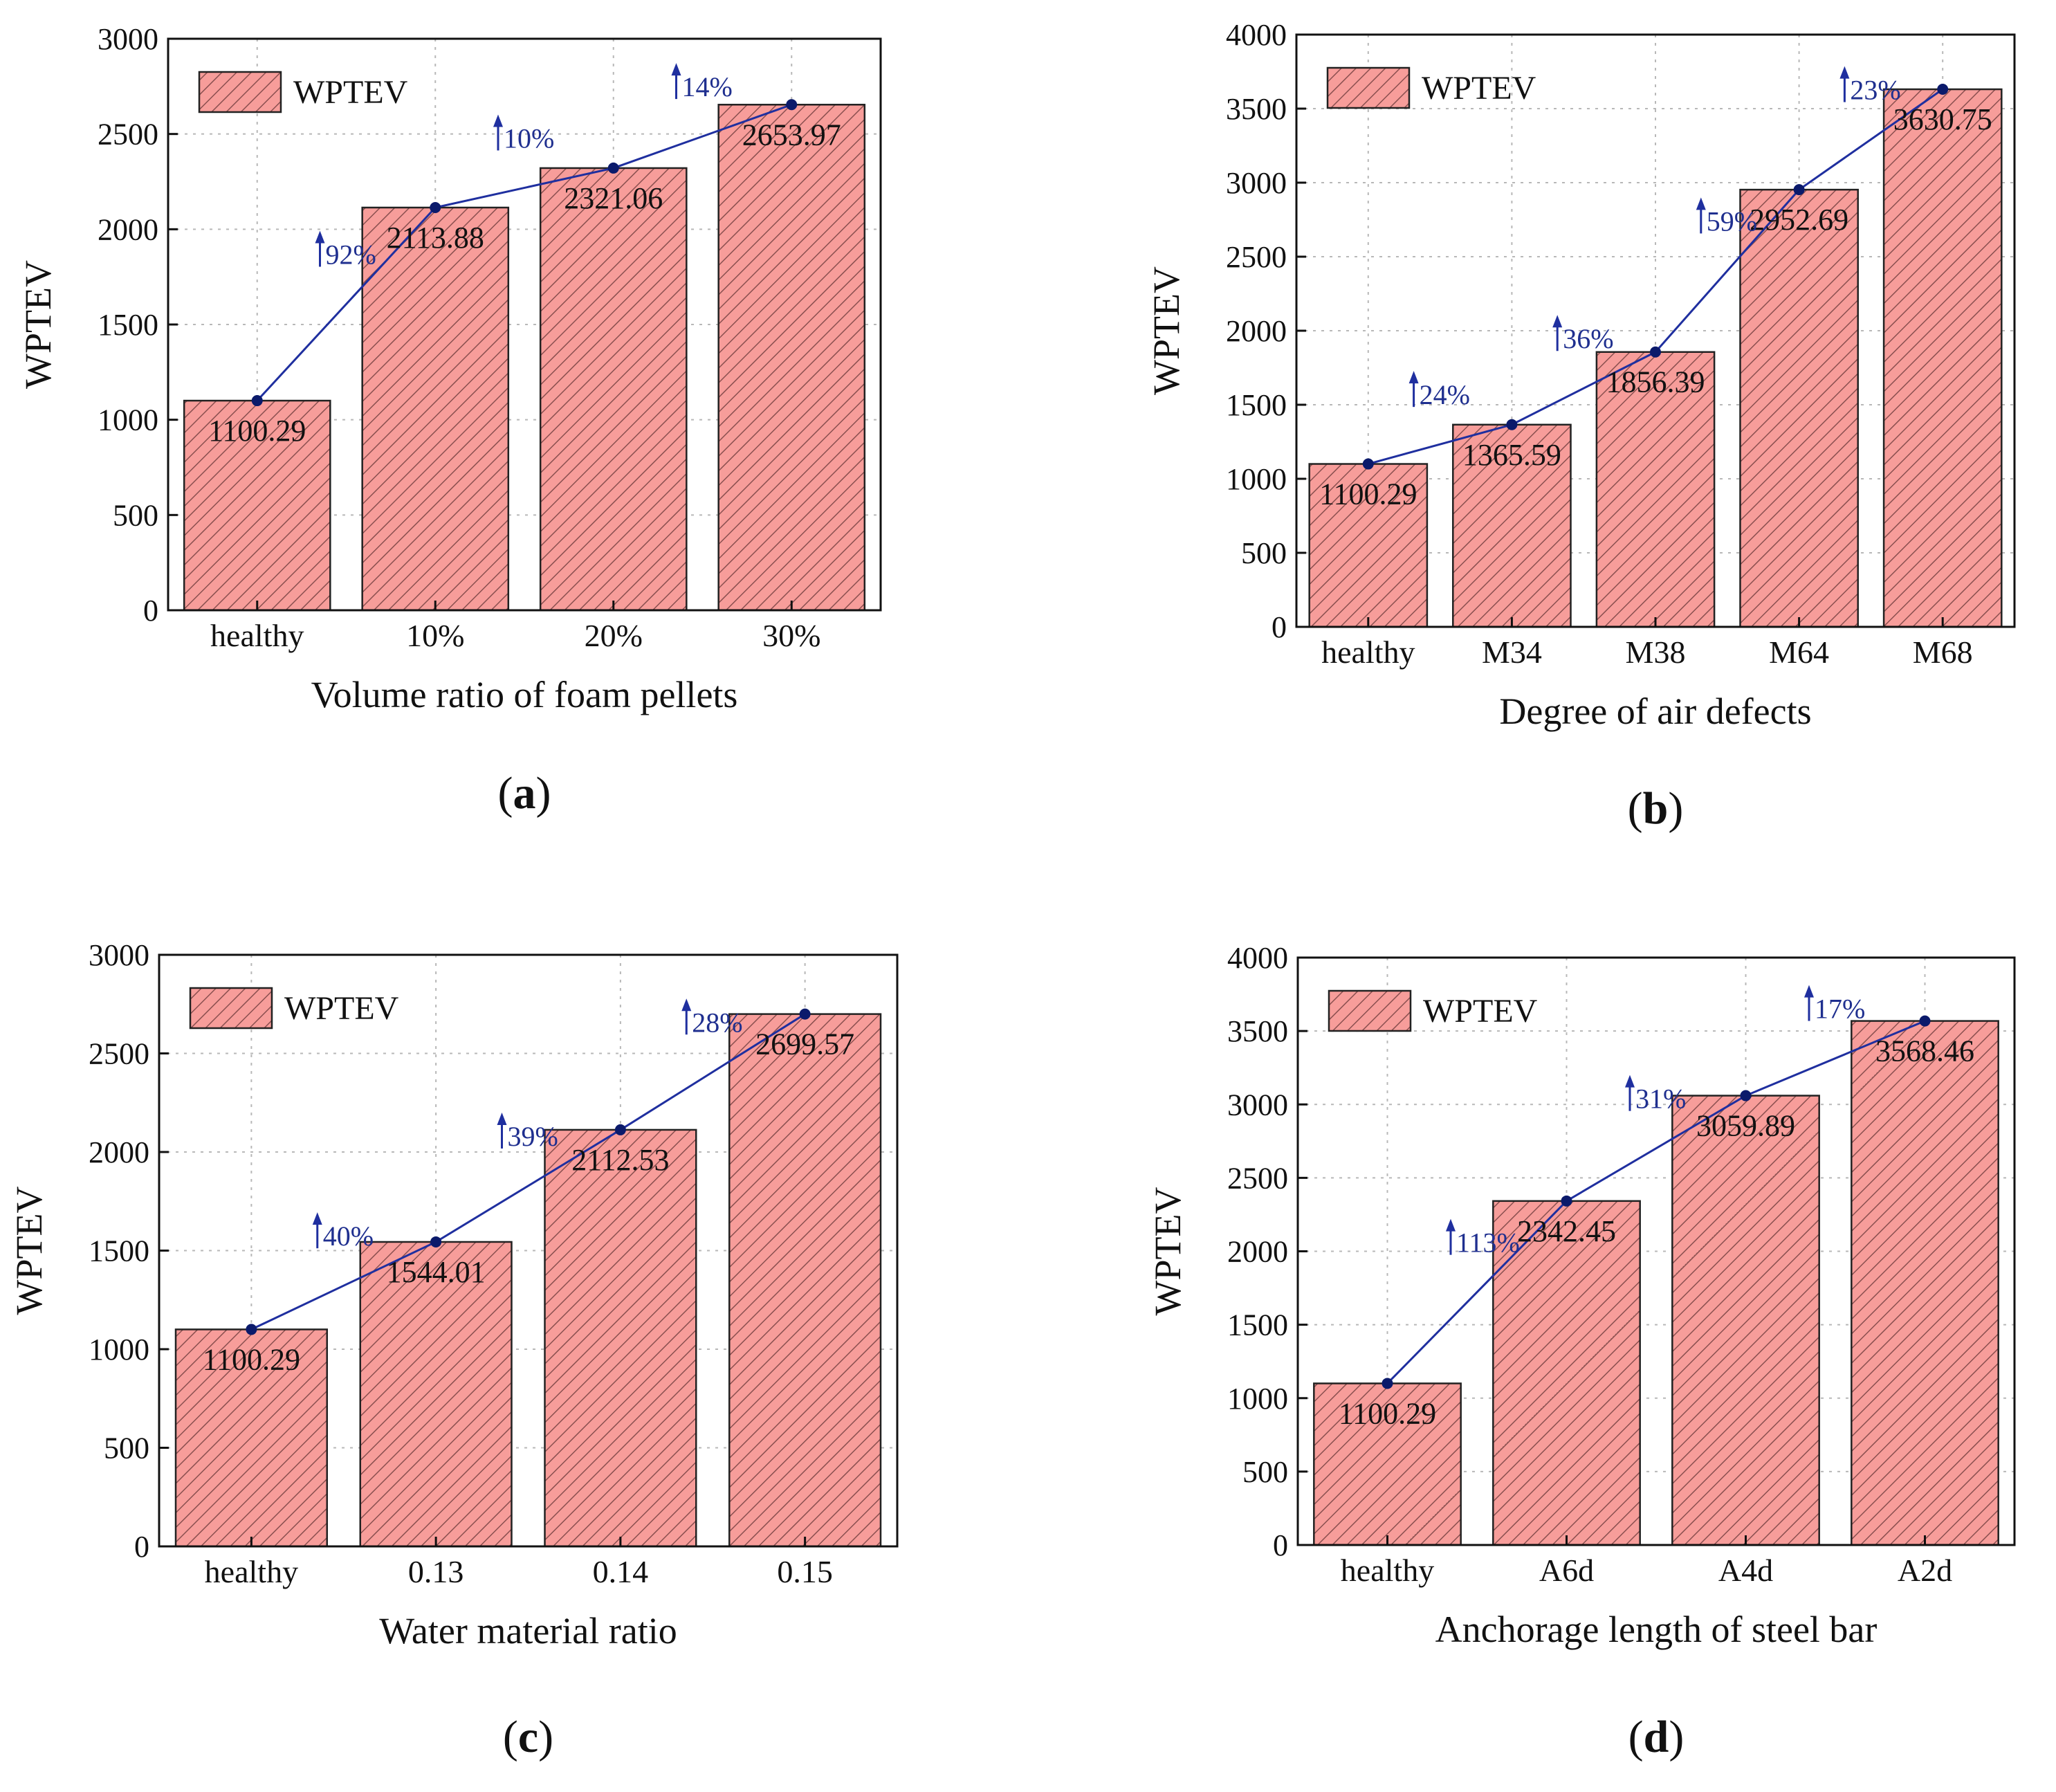  What do you see at coordinates (804, 1044) in the screenshot?
I see `bar-value-label: 2699.57` at bounding box center [804, 1044].